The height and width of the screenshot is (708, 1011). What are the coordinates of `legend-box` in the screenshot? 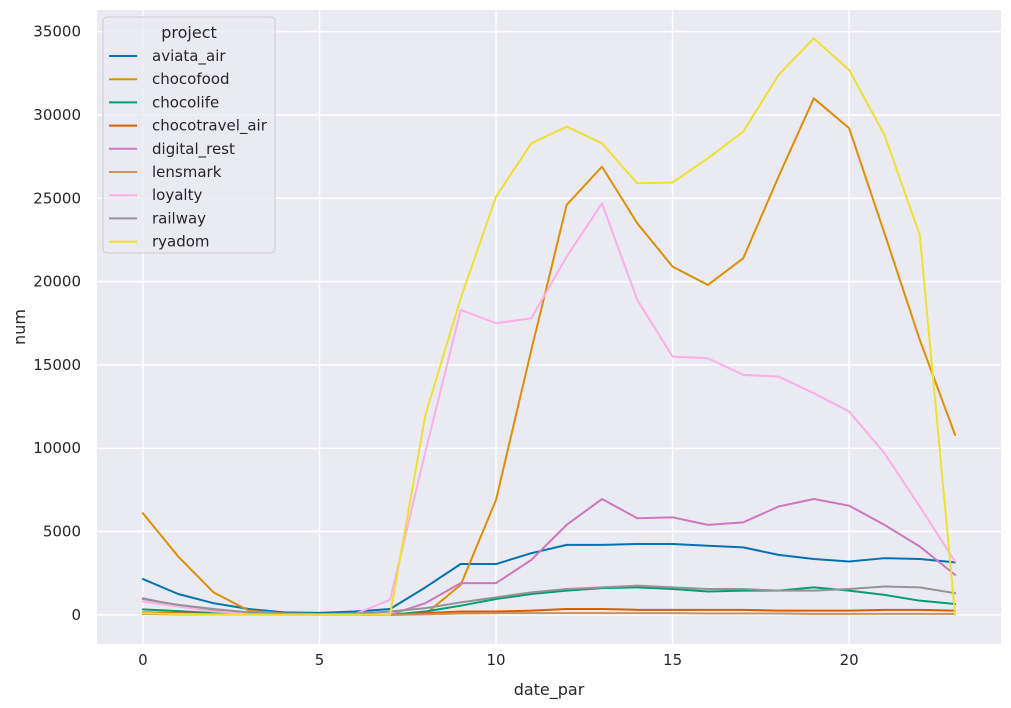 It's located at (189, 135).